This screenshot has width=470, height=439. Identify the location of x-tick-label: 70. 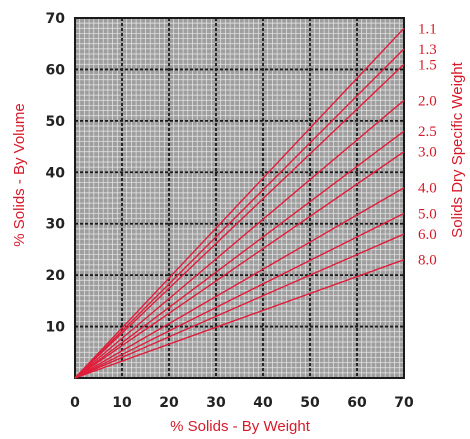
(404, 403).